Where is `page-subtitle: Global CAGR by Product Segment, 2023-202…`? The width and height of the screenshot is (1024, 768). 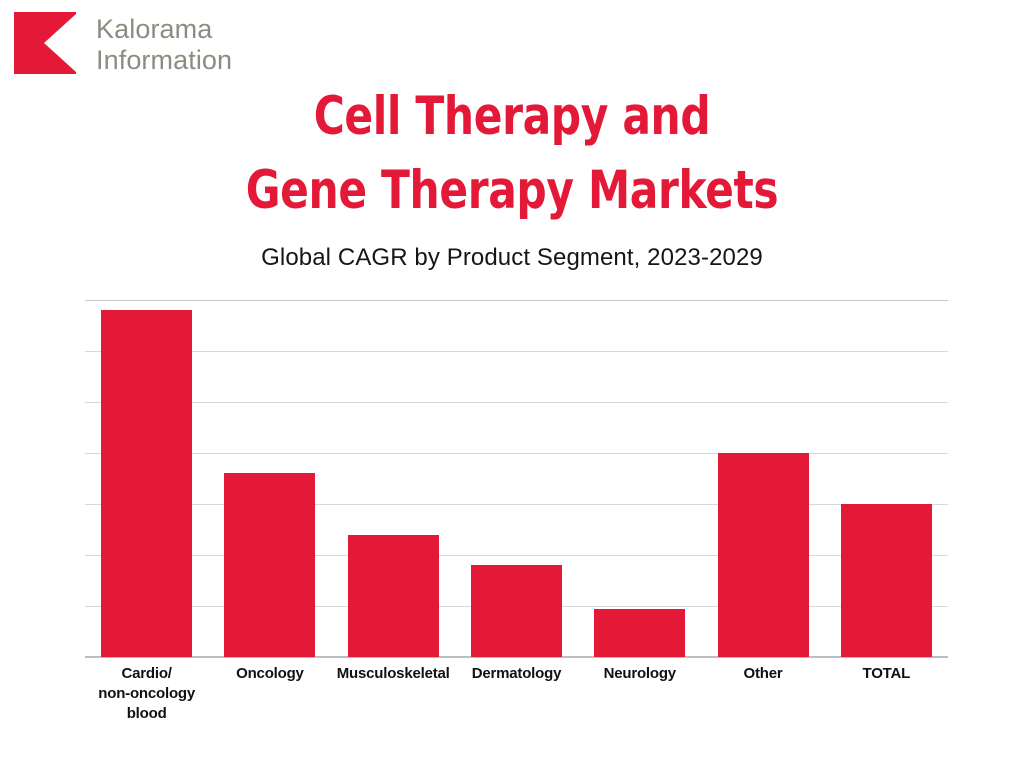
page-subtitle: Global CAGR by Product Segment, 2023-202… is located at coordinates (512, 257).